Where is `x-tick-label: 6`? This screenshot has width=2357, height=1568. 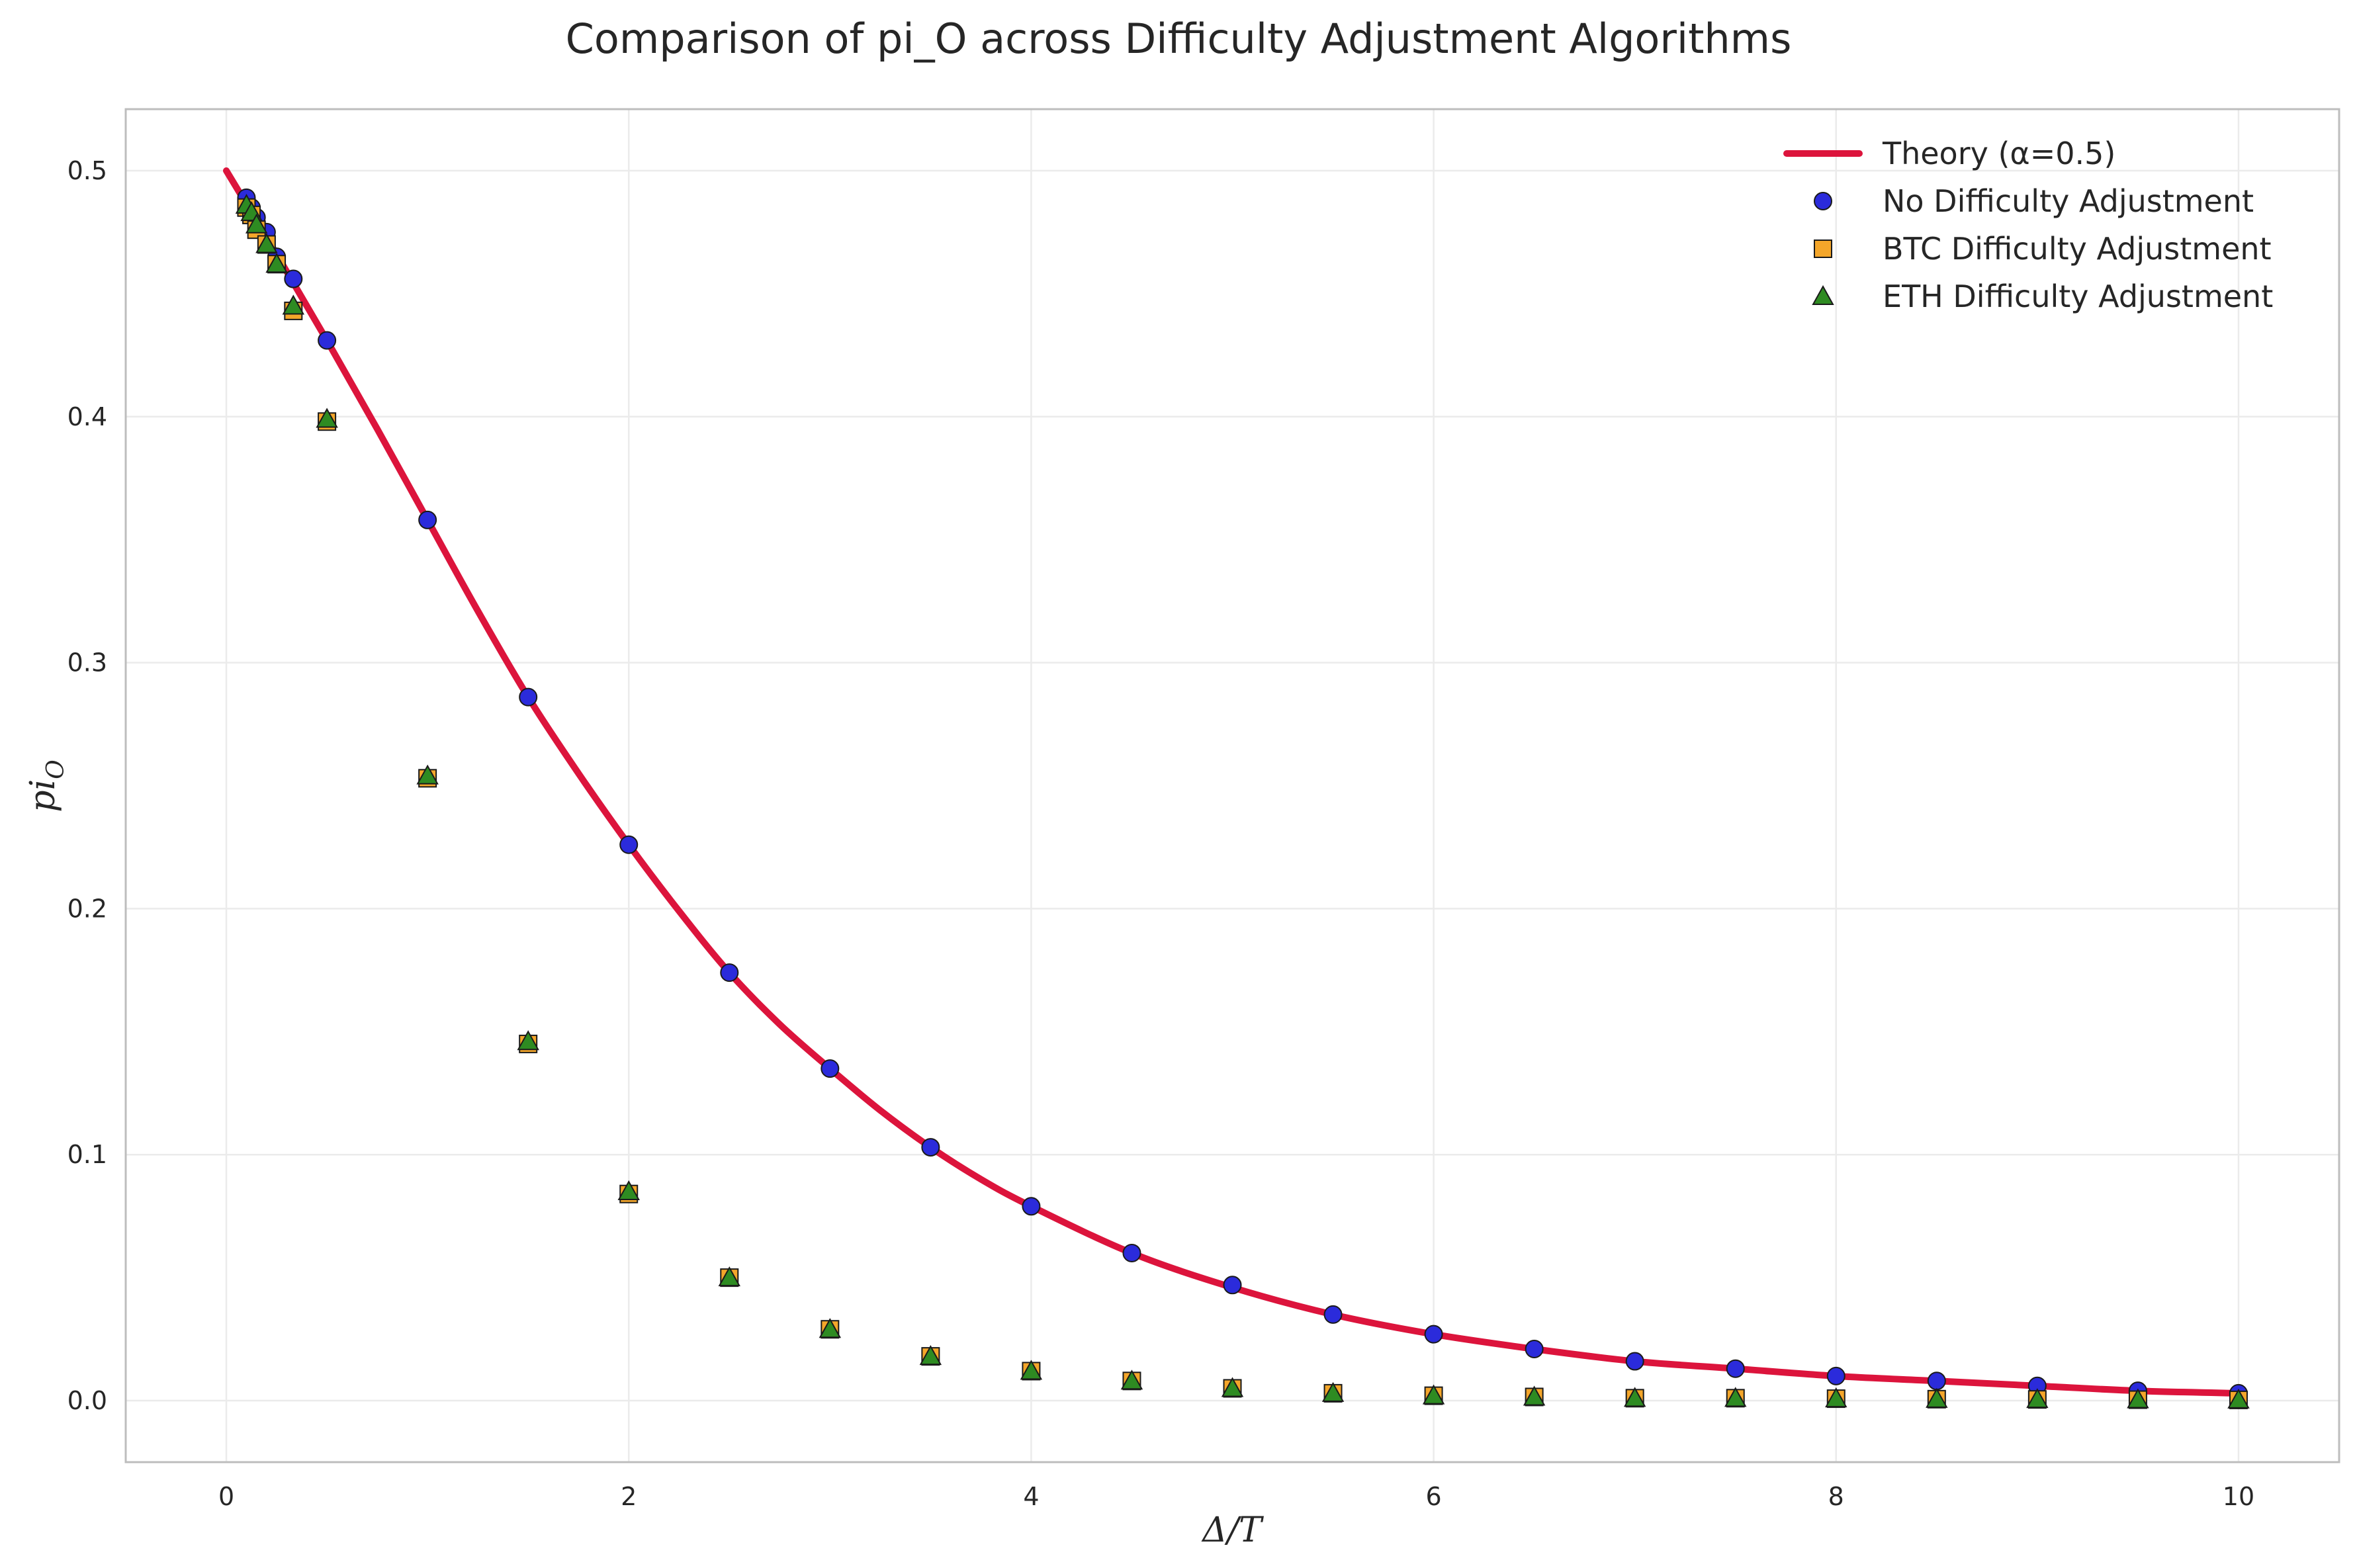
x-tick-label: 6 is located at coordinates (1433, 1497).